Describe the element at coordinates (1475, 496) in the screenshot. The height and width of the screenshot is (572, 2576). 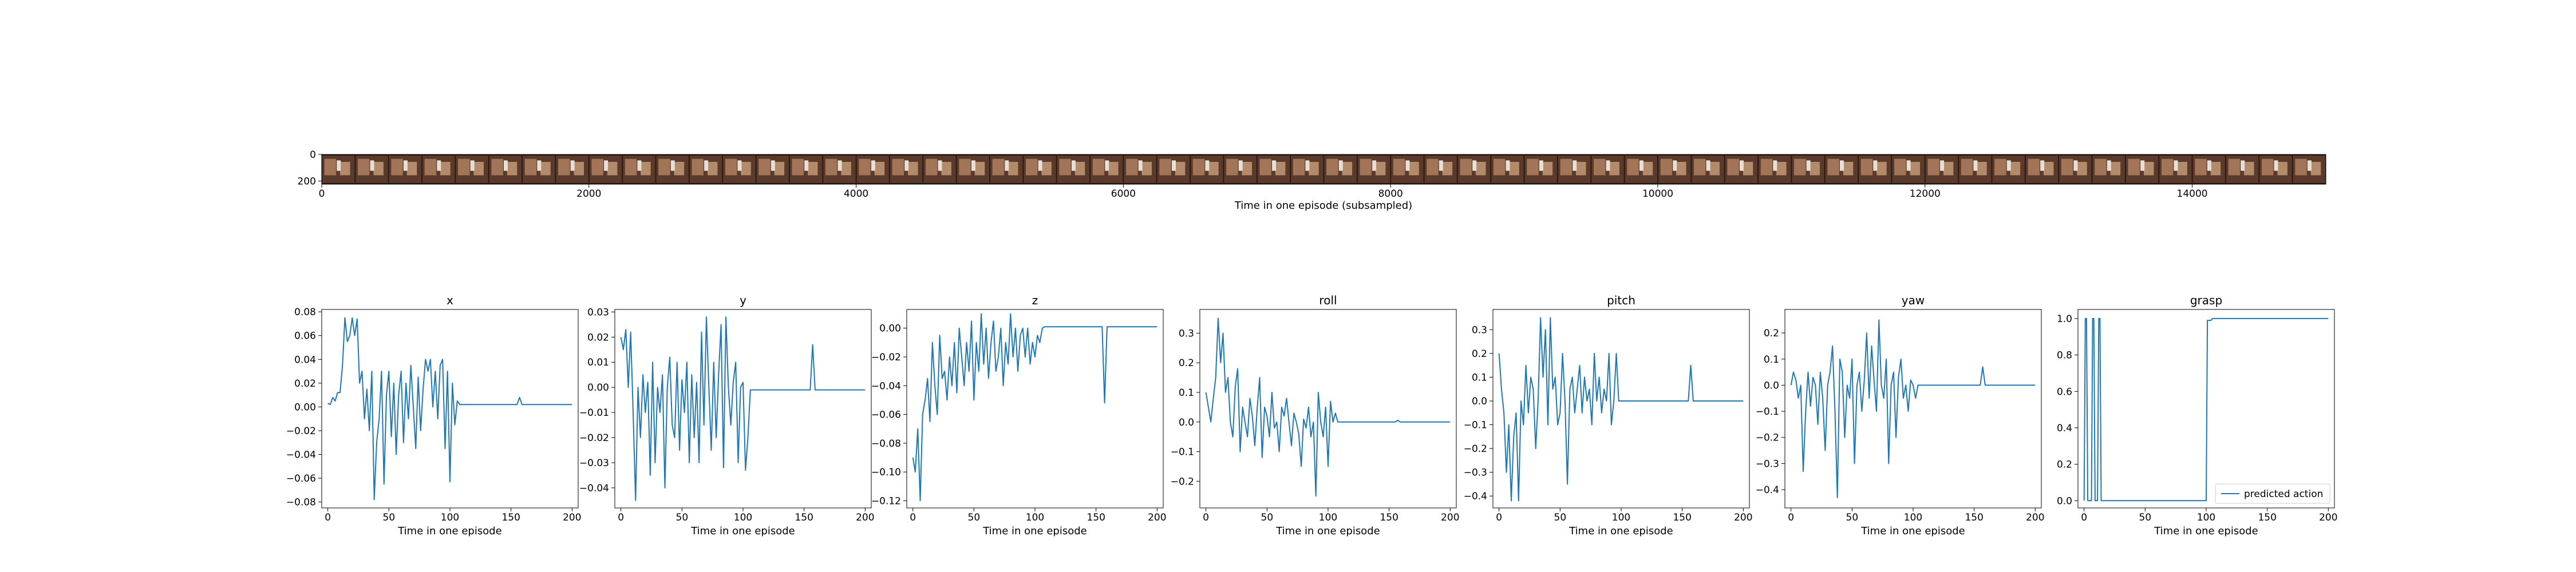
I see `y-tick-label: −0.4` at that location.